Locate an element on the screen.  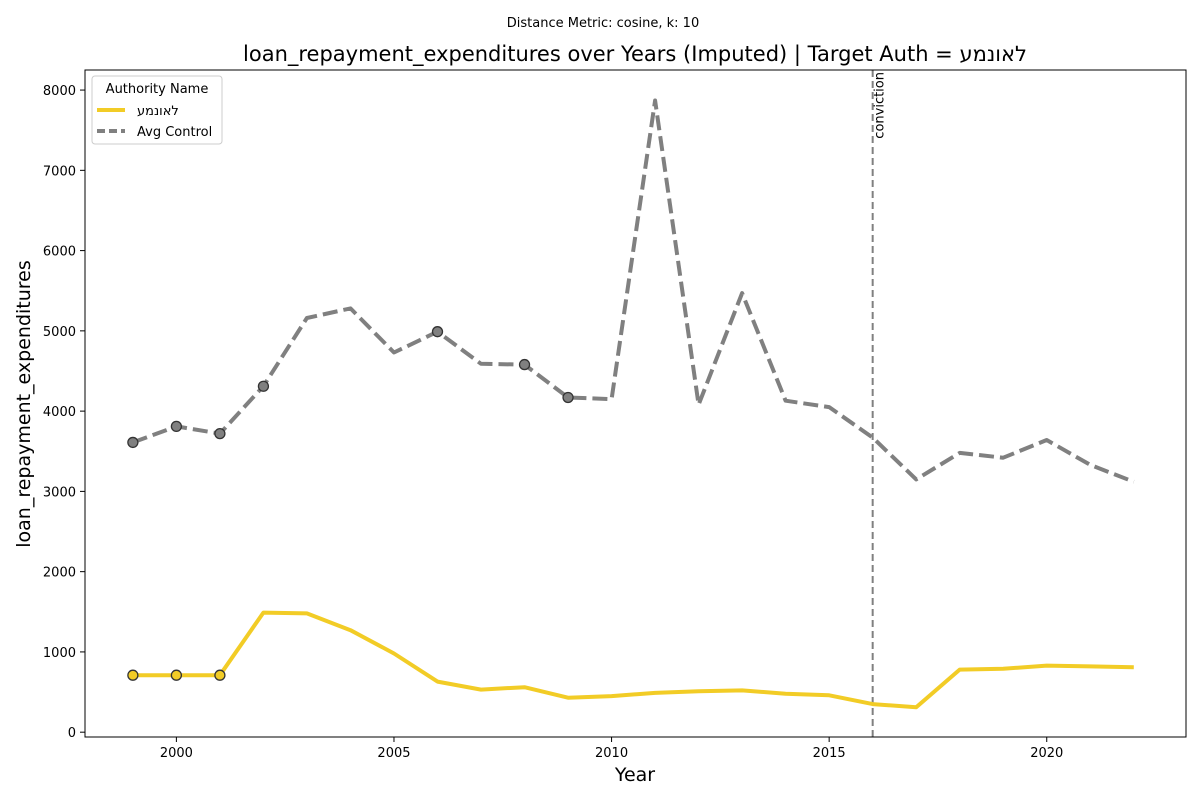
legend-entry: לאונמע is located at coordinates (158, 111).